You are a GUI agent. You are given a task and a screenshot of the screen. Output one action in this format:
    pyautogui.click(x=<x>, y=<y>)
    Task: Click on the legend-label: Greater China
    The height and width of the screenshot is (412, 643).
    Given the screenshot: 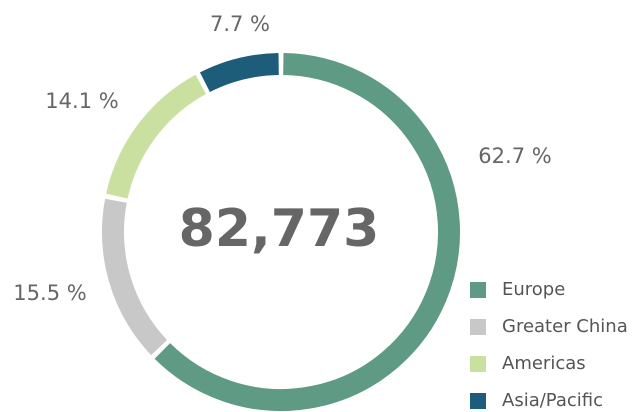 What is the action you would take?
    pyautogui.click(x=565, y=326)
    